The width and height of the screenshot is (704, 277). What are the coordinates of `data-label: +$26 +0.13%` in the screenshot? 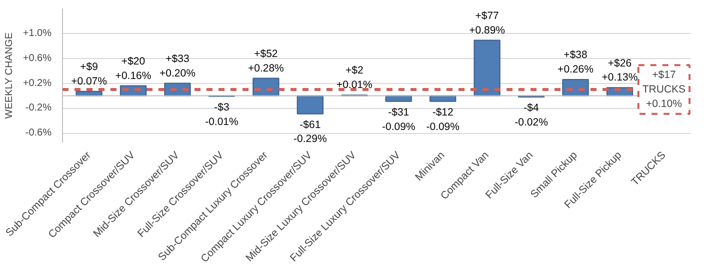 It's located at (620, 70).